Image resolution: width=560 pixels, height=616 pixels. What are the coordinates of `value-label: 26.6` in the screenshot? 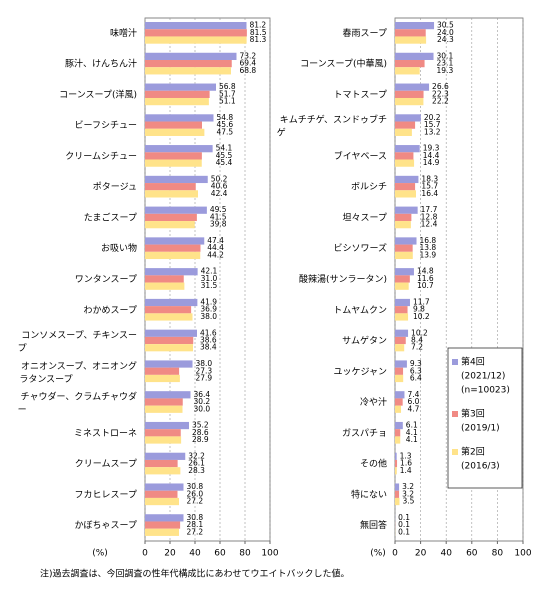 It's located at (440, 86).